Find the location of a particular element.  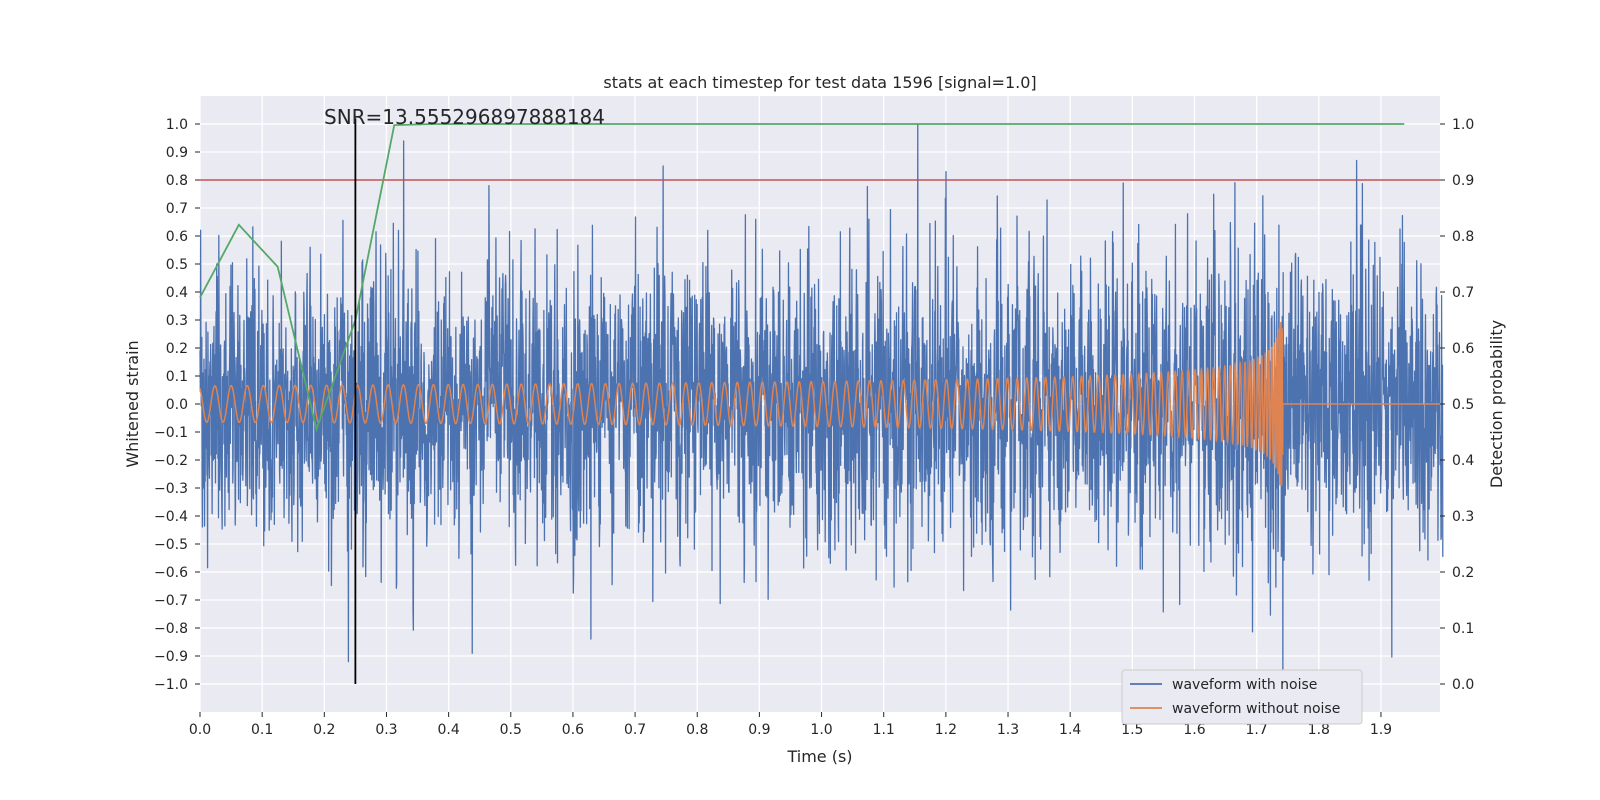

x-tick-label: 0.3 is located at coordinates (386, 730).